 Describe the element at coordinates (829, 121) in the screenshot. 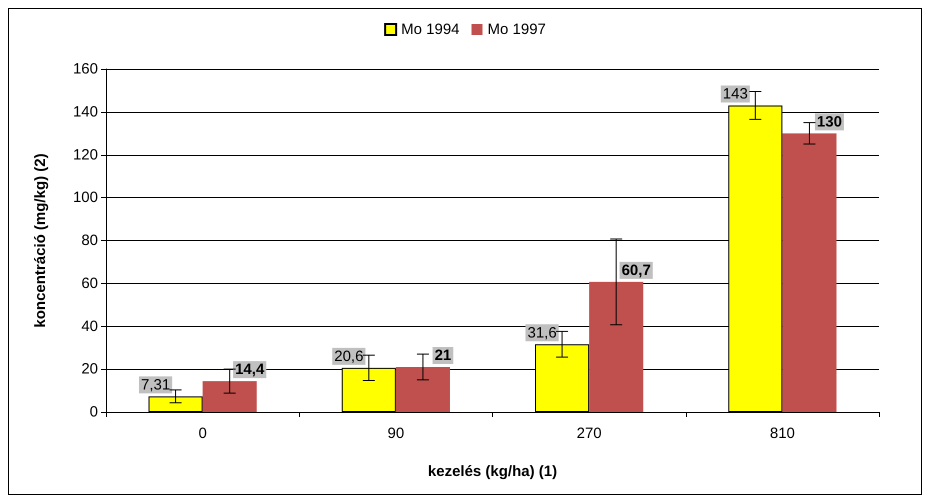

I see `data-label: 130` at that location.